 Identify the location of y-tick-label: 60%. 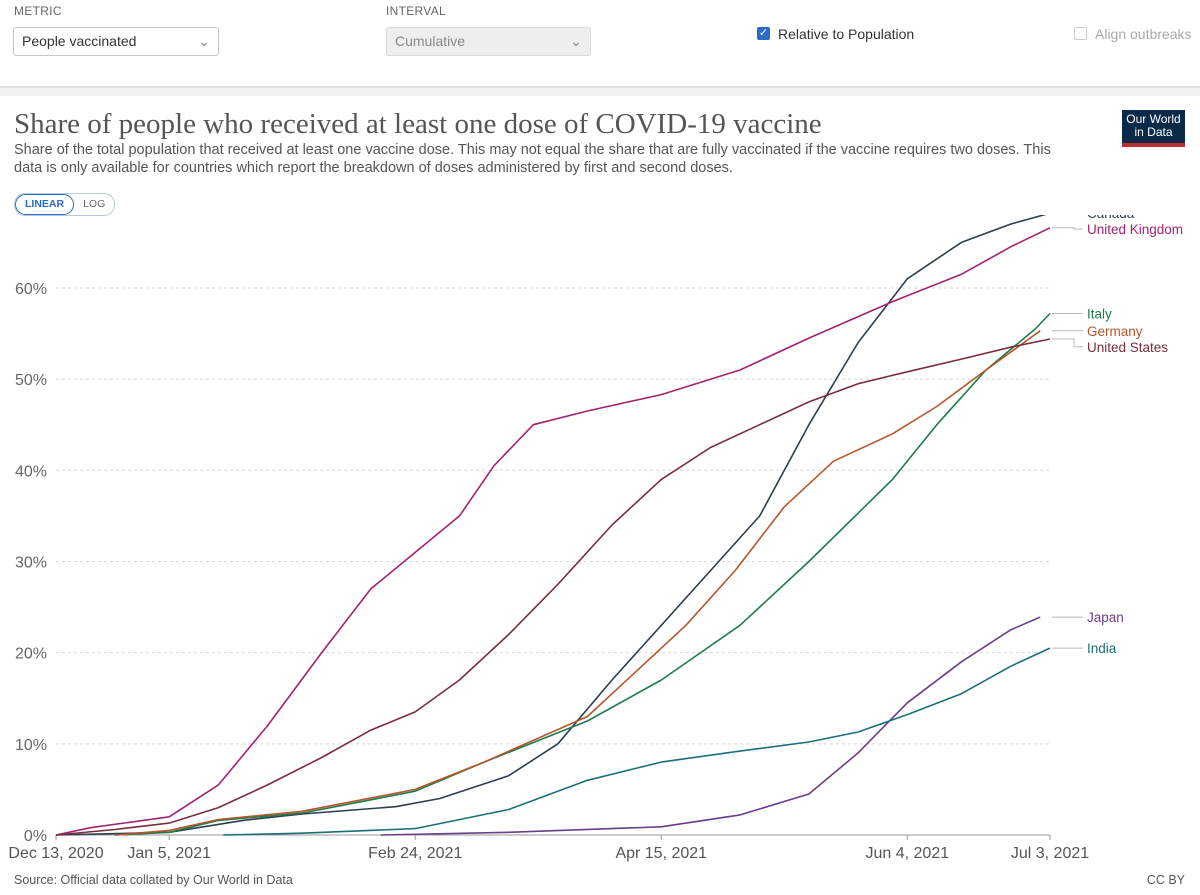
(31, 289).